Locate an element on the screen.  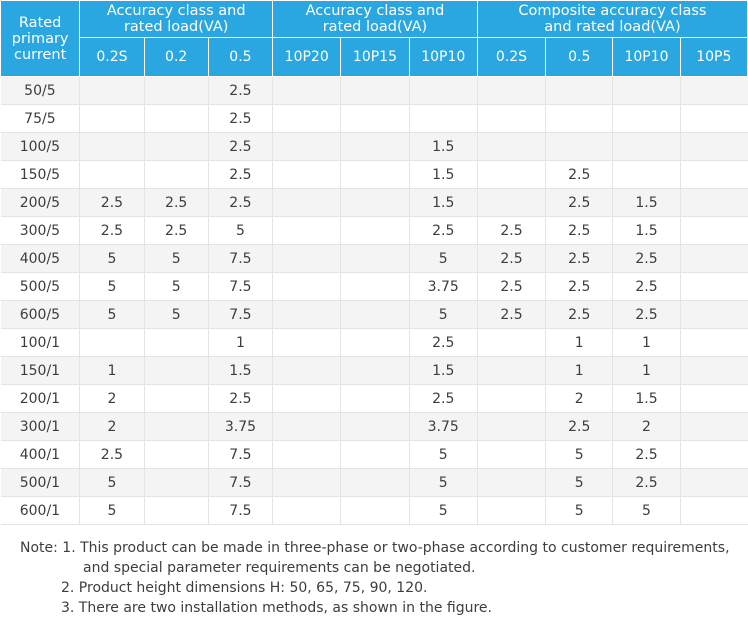
table-row: 600/1 5 7.5 5 5 5 is located at coordinates (374, 510).